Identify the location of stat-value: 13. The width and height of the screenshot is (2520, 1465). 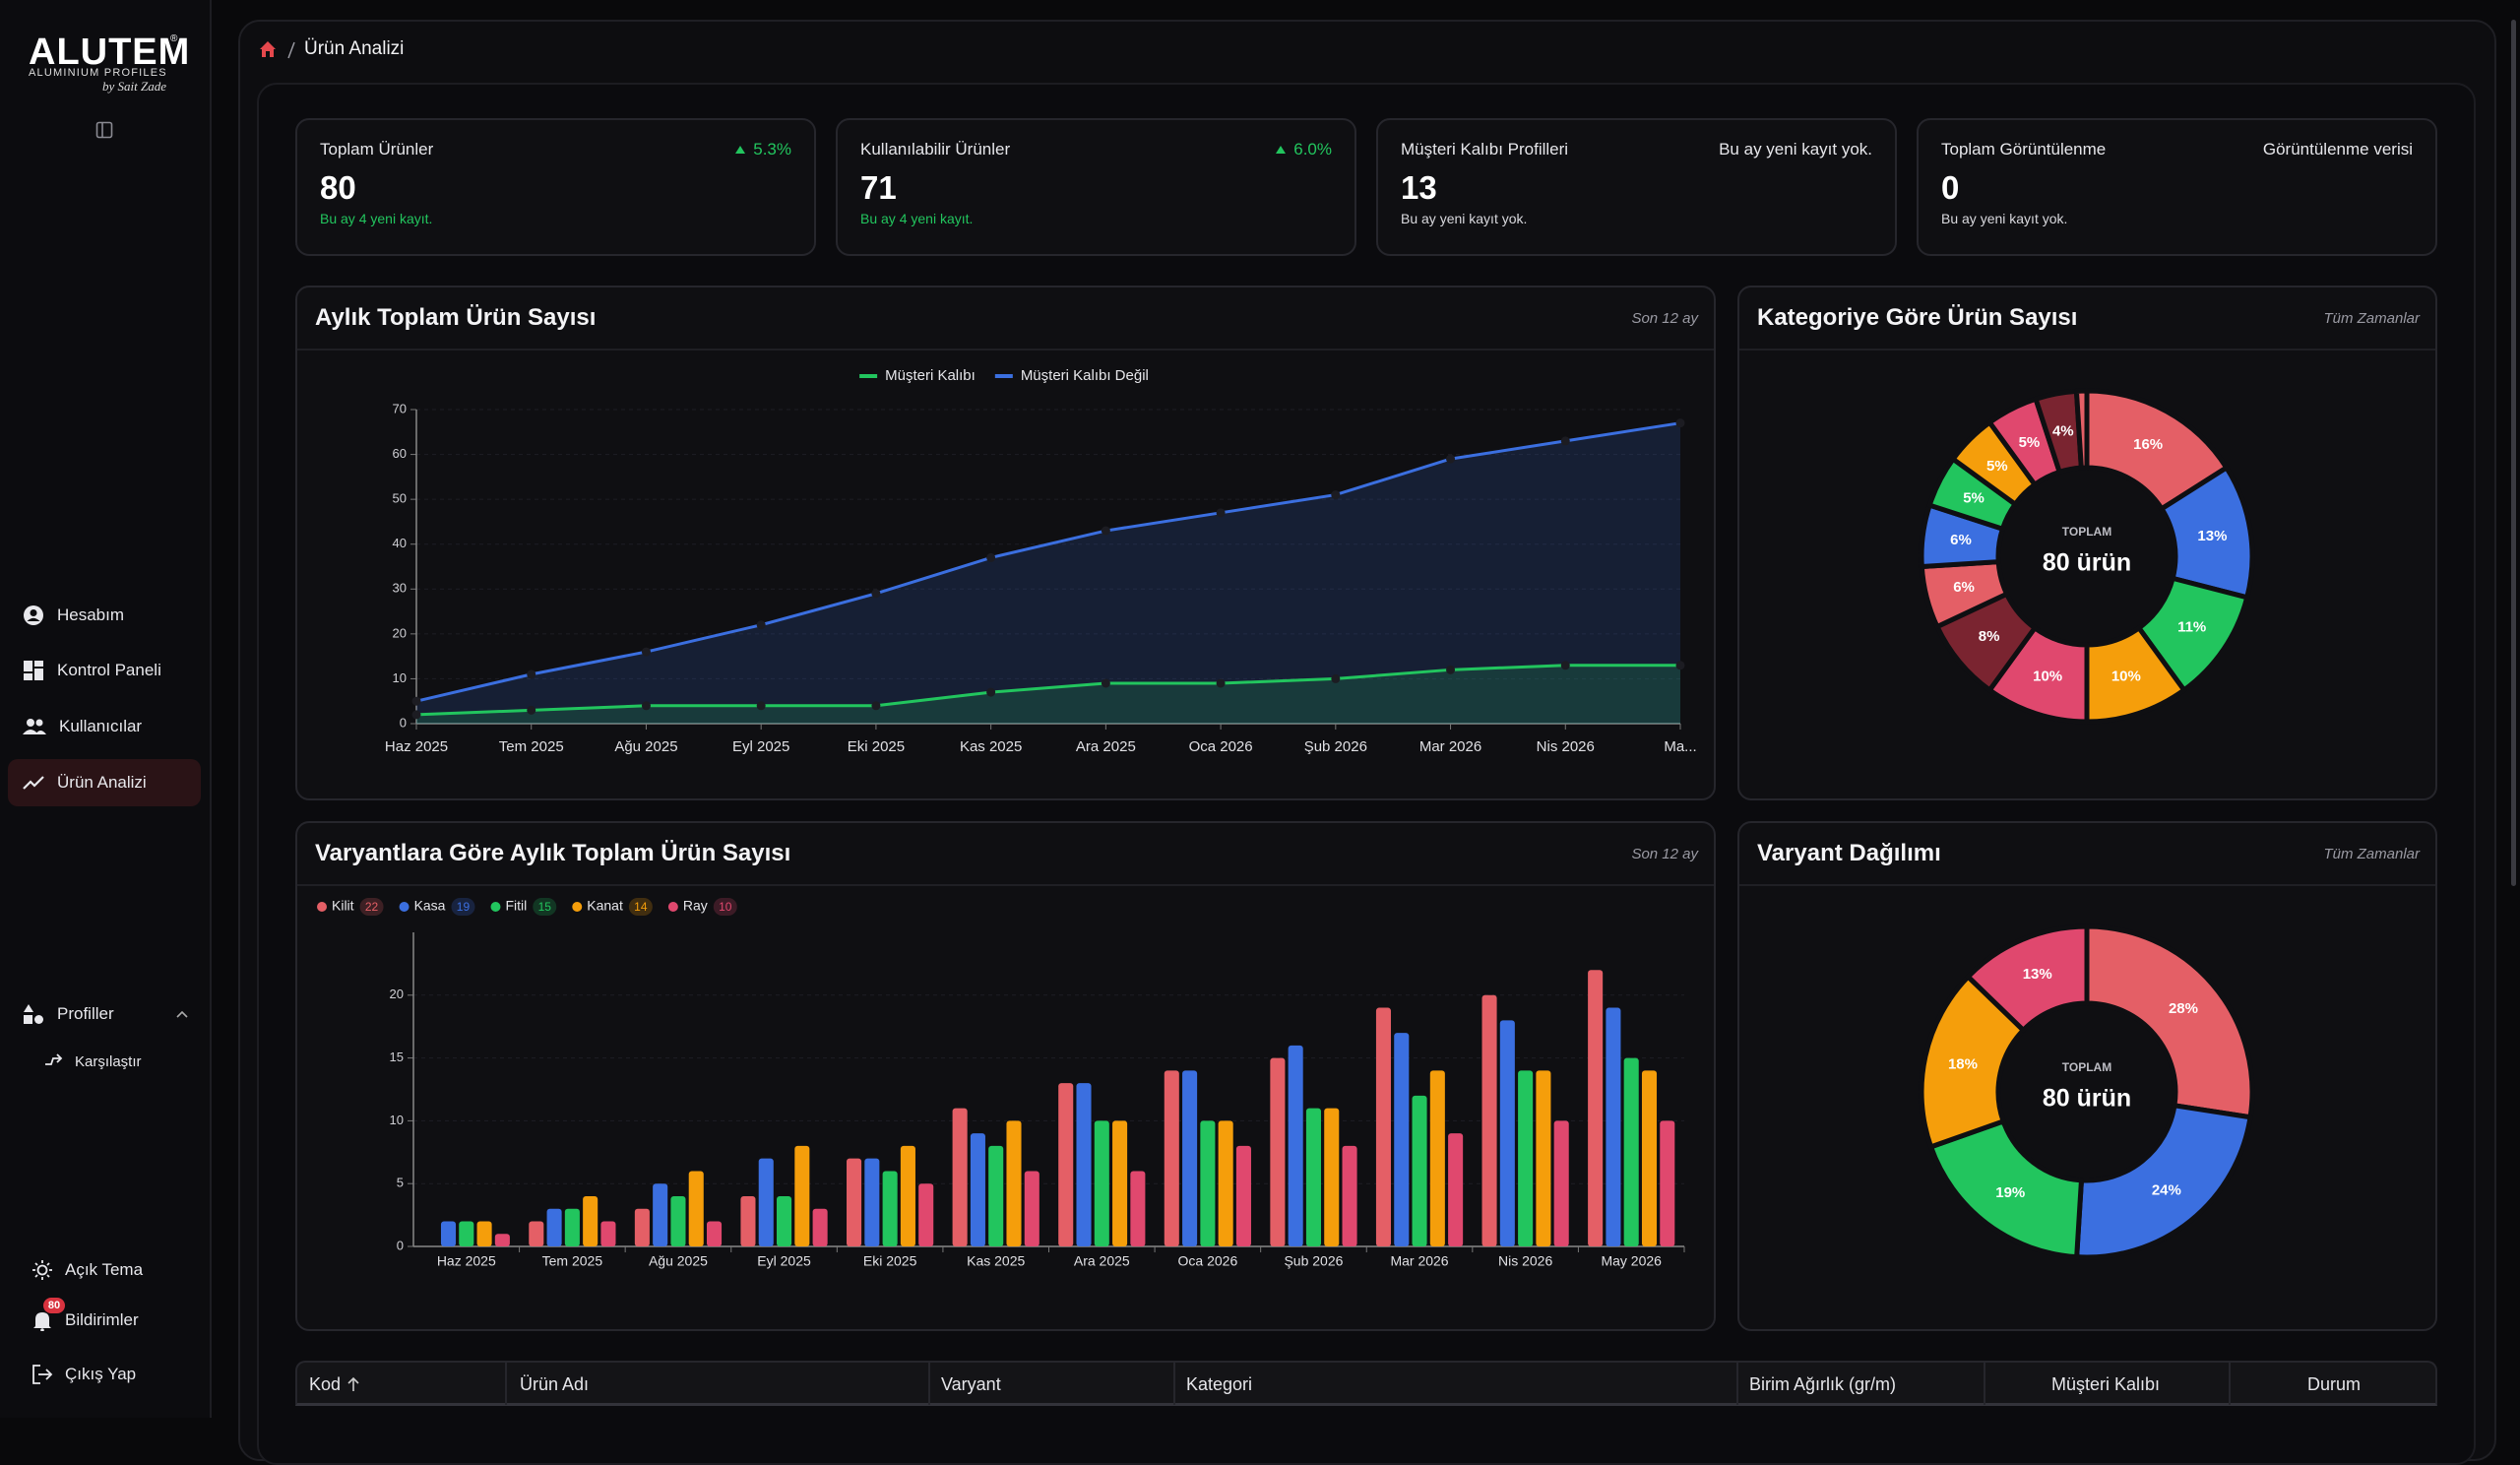
(1419, 188).